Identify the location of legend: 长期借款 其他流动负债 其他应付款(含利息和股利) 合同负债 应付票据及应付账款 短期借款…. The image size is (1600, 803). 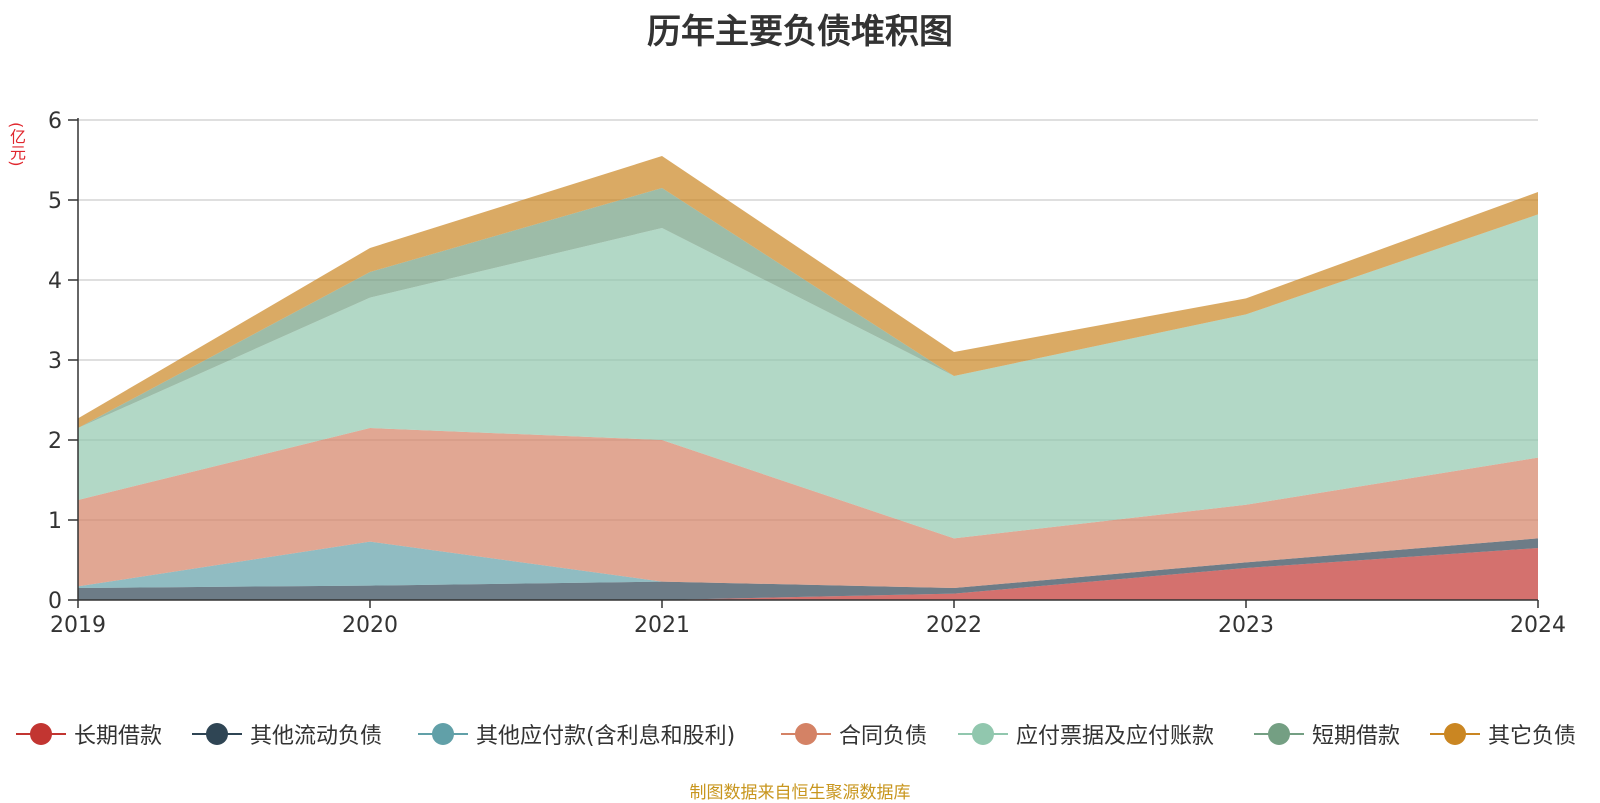
(800, 734).